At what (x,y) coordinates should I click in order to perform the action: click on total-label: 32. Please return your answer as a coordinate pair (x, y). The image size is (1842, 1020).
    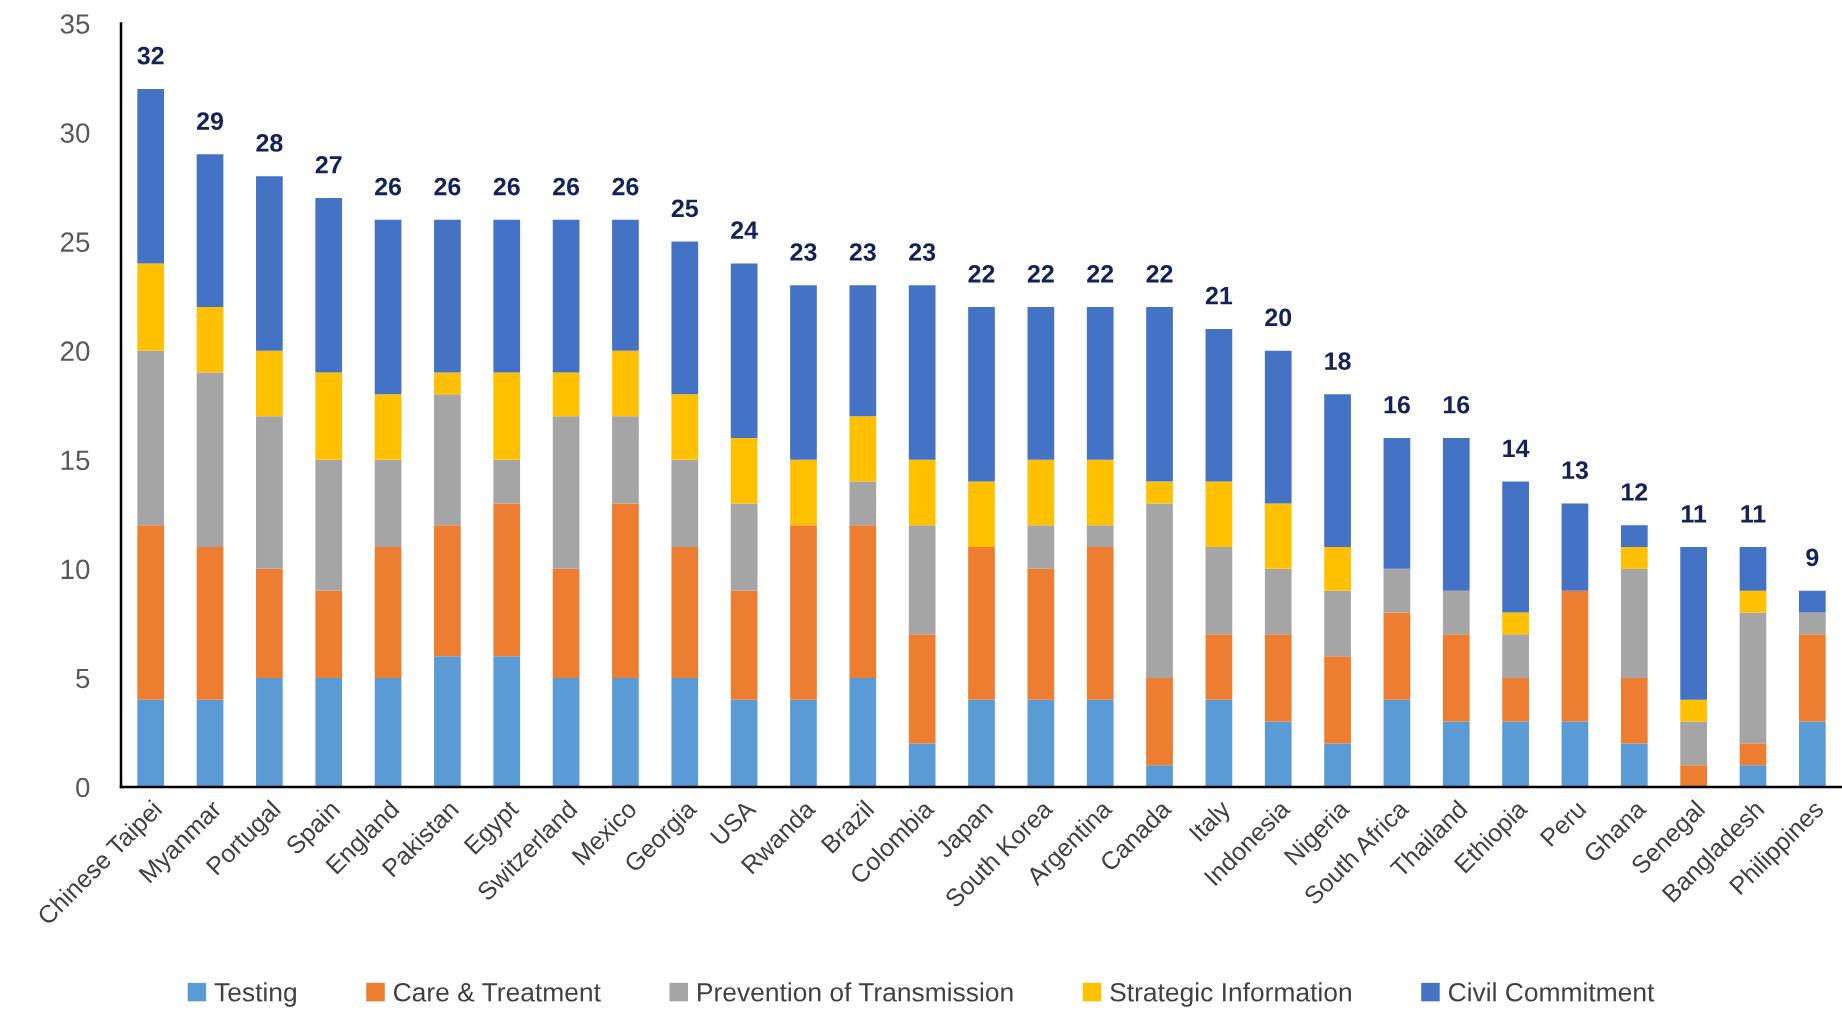
    Looking at the image, I should click on (150, 55).